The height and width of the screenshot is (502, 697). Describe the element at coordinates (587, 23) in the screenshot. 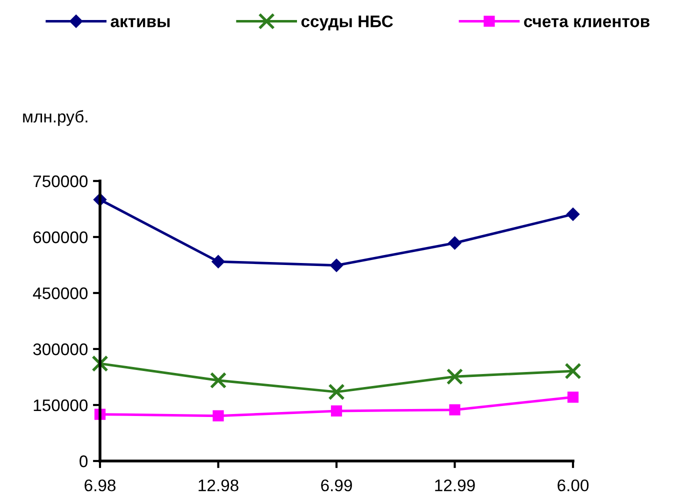

I see `legend-label: счета клиентов` at that location.